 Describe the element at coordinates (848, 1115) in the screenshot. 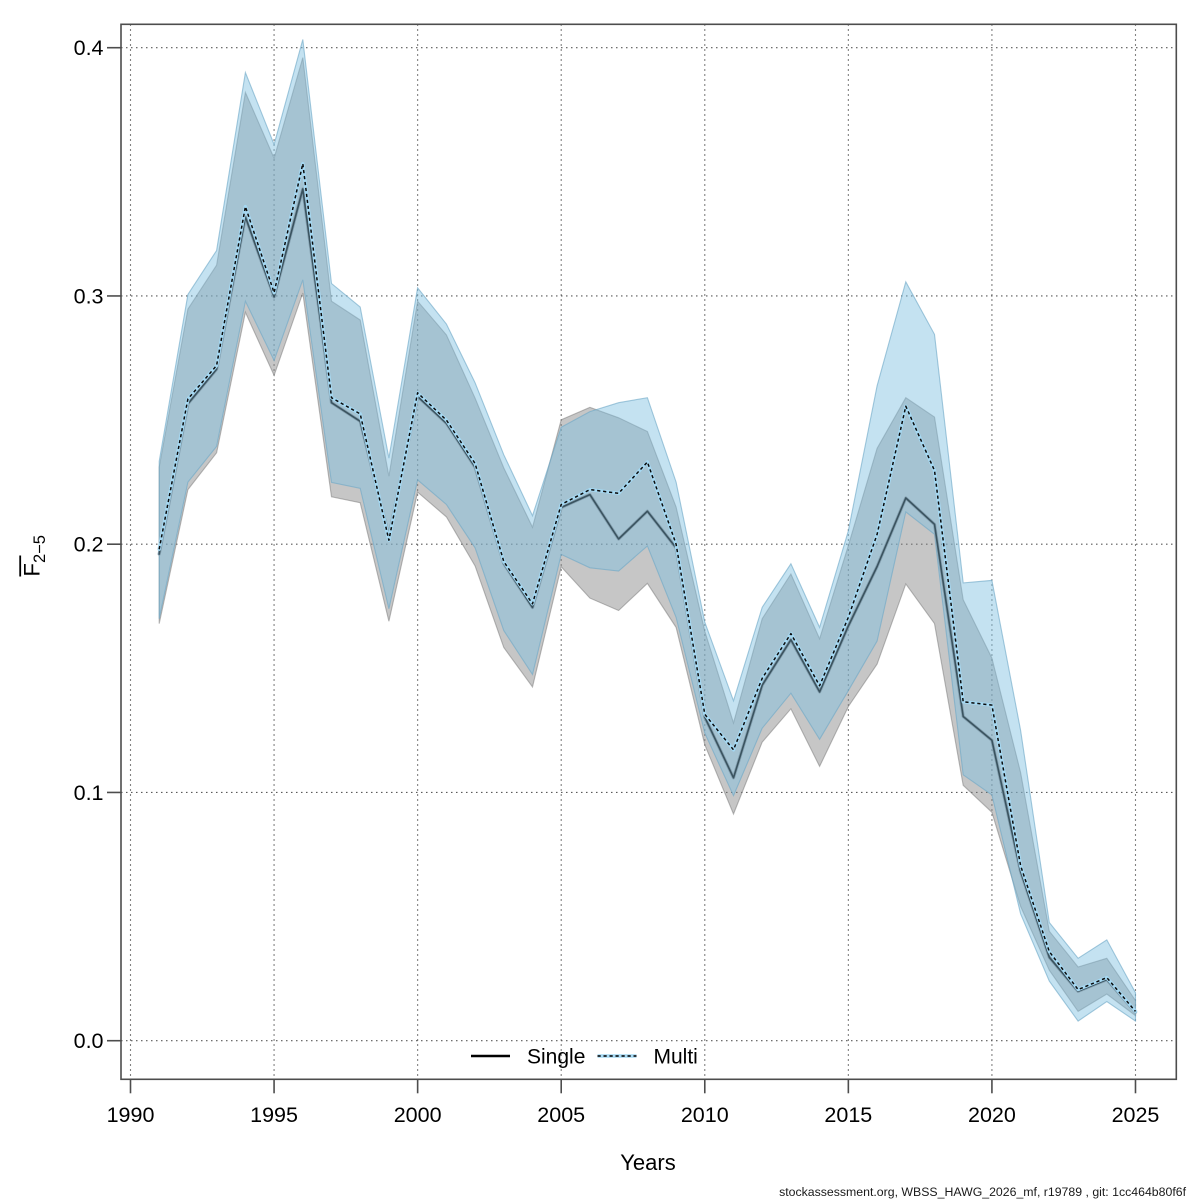

I see `x-tick-label: 2015` at that location.